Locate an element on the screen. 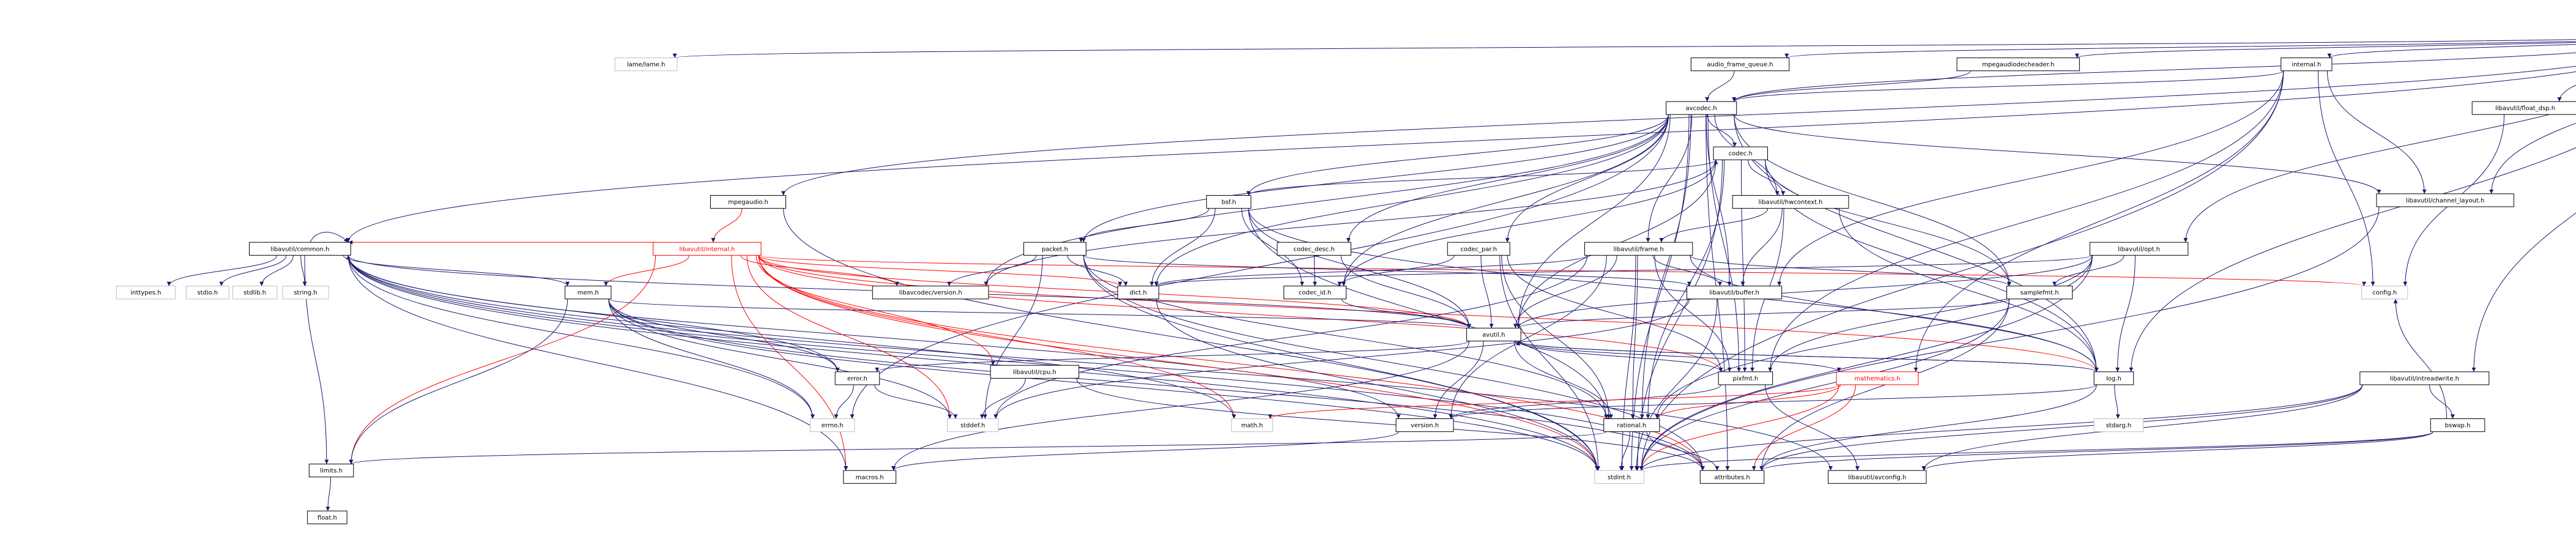 The width and height of the screenshot is (2576, 534). edge-avcodec-to-samplefmt is located at coordinates (1872, 200).